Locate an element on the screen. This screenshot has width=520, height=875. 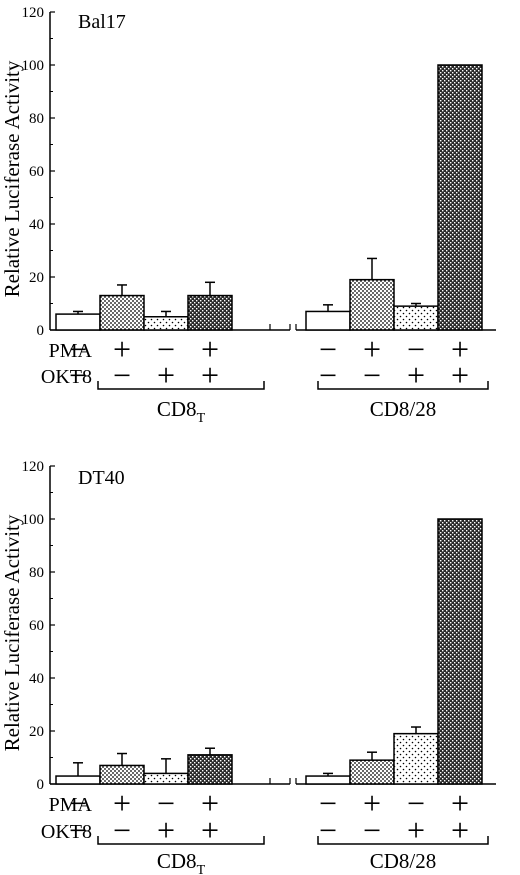
panel-title: Bal17 is located at coordinates (102, 22).